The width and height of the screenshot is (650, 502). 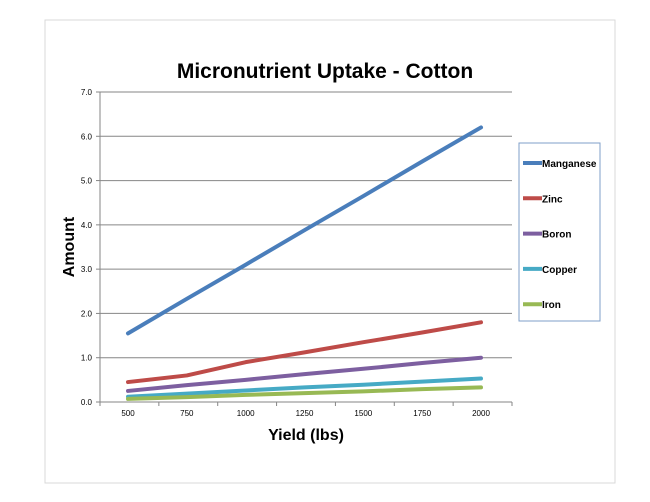 I want to click on legend-label-manganese: Manganese, so click(x=569, y=164).